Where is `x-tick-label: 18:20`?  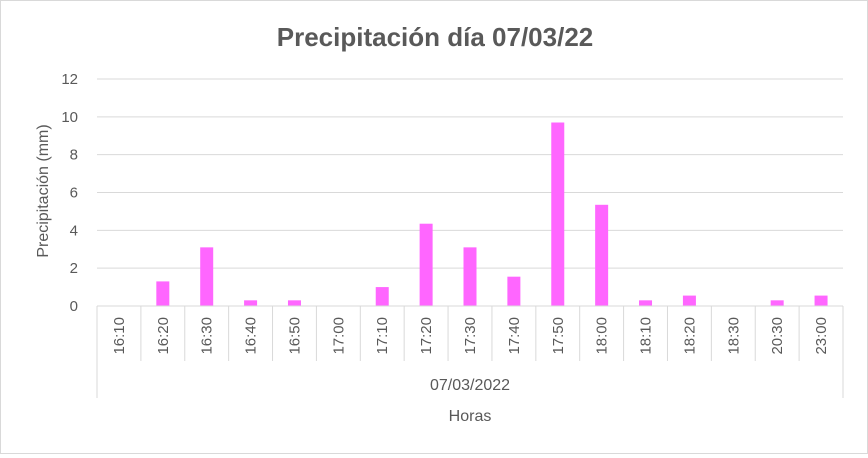 x-tick-label: 18:20 is located at coordinates (689, 336).